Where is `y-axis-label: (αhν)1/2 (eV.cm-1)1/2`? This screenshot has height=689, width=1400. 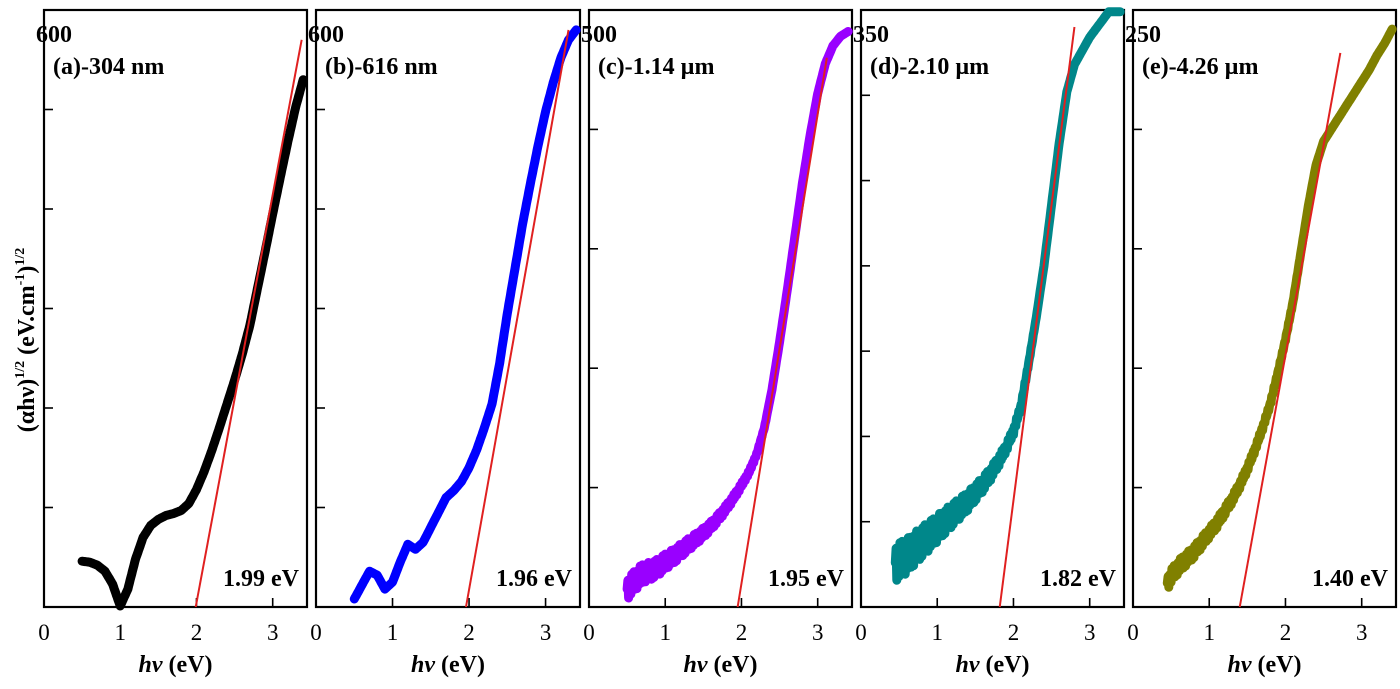 y-axis-label: (αhν)1/2 (eV.cm-1)1/2 is located at coordinates (26, 340).